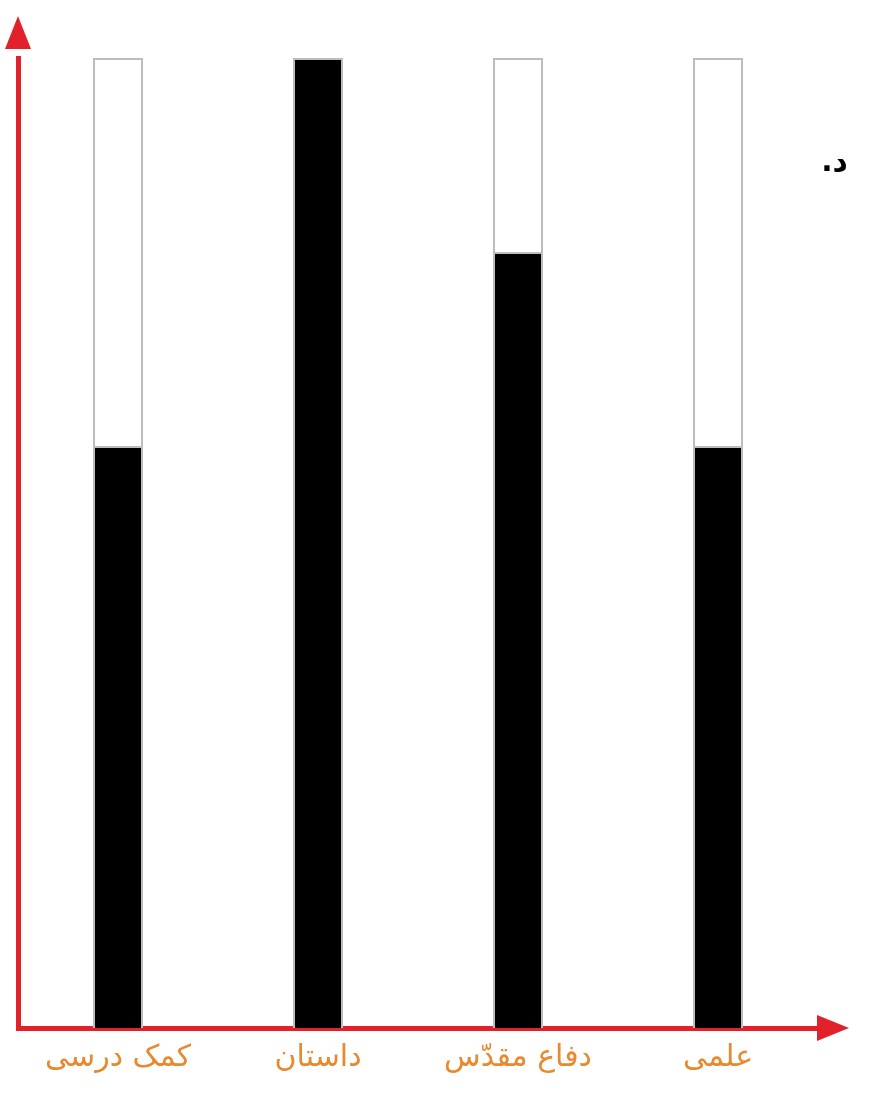 This screenshot has width=870, height=1106. What do you see at coordinates (118, 1055) in the screenshot?
I see `x-tick-label: کمک درسی` at bounding box center [118, 1055].